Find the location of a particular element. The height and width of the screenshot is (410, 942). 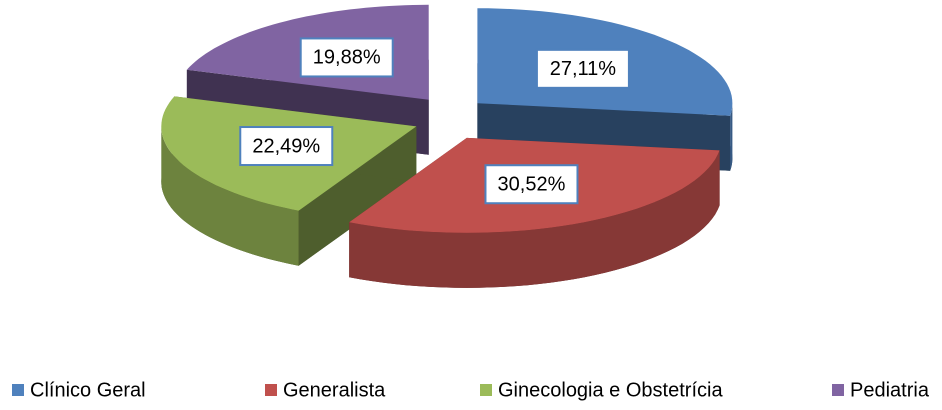

legend-label: Generalista is located at coordinates (334, 390).